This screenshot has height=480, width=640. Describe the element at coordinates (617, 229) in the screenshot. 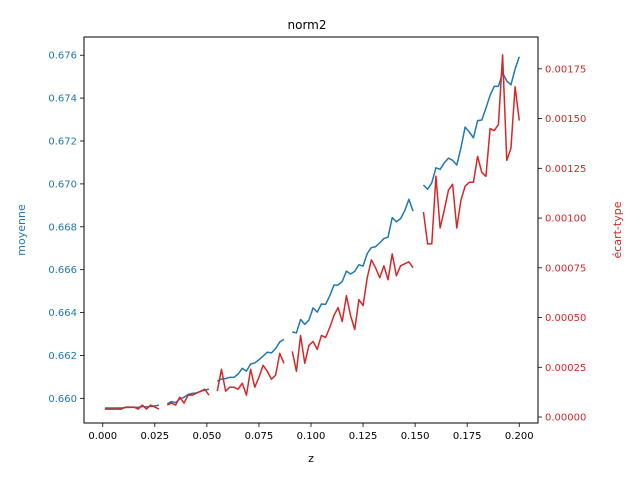

I see `y-axis-right-label: écart-type` at that location.